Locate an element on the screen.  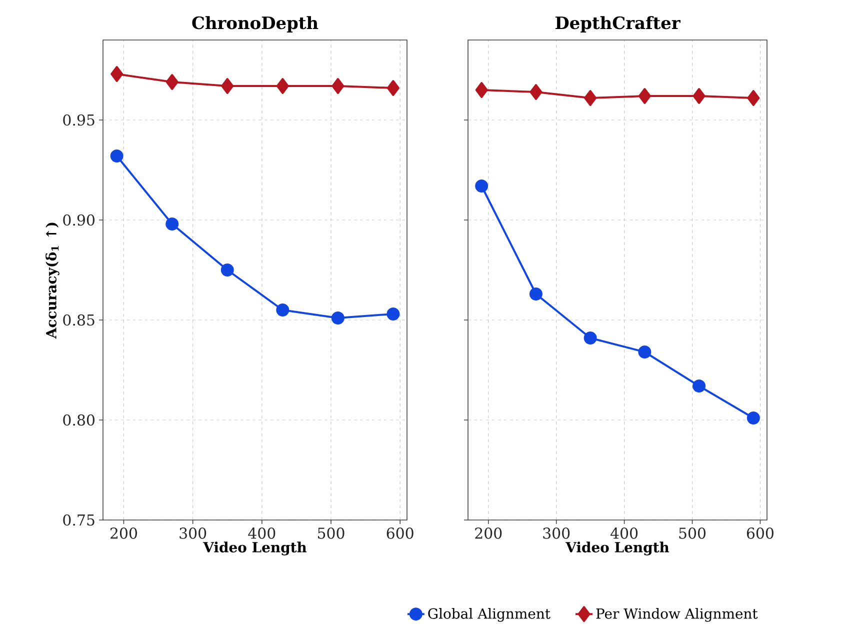
y-tick-label: 0.85 is located at coordinates (78, 320).